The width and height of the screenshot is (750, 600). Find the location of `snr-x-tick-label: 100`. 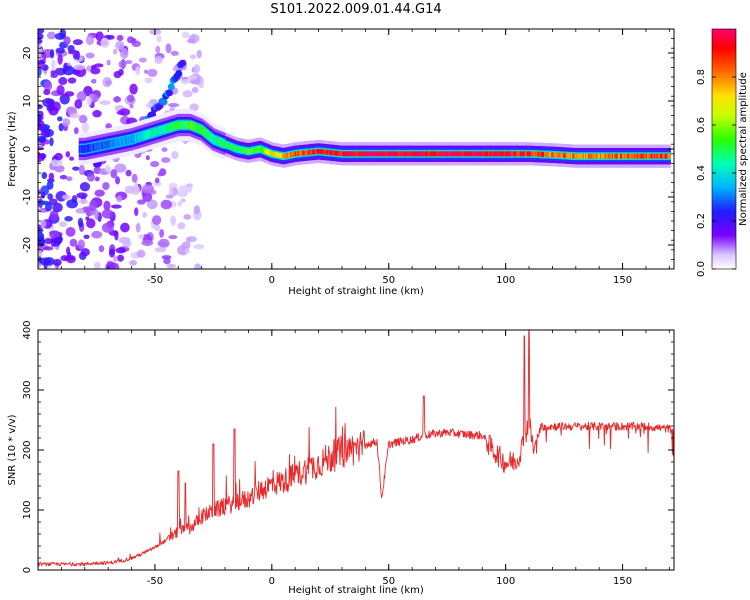

snr-x-tick-label: 100 is located at coordinates (505, 581).